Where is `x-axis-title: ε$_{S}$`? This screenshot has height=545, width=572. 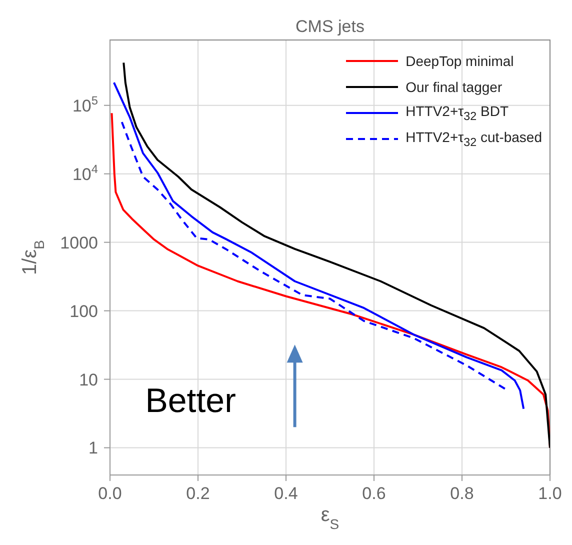
x-axis-title: ε$_{S}$ is located at coordinates (330, 518).